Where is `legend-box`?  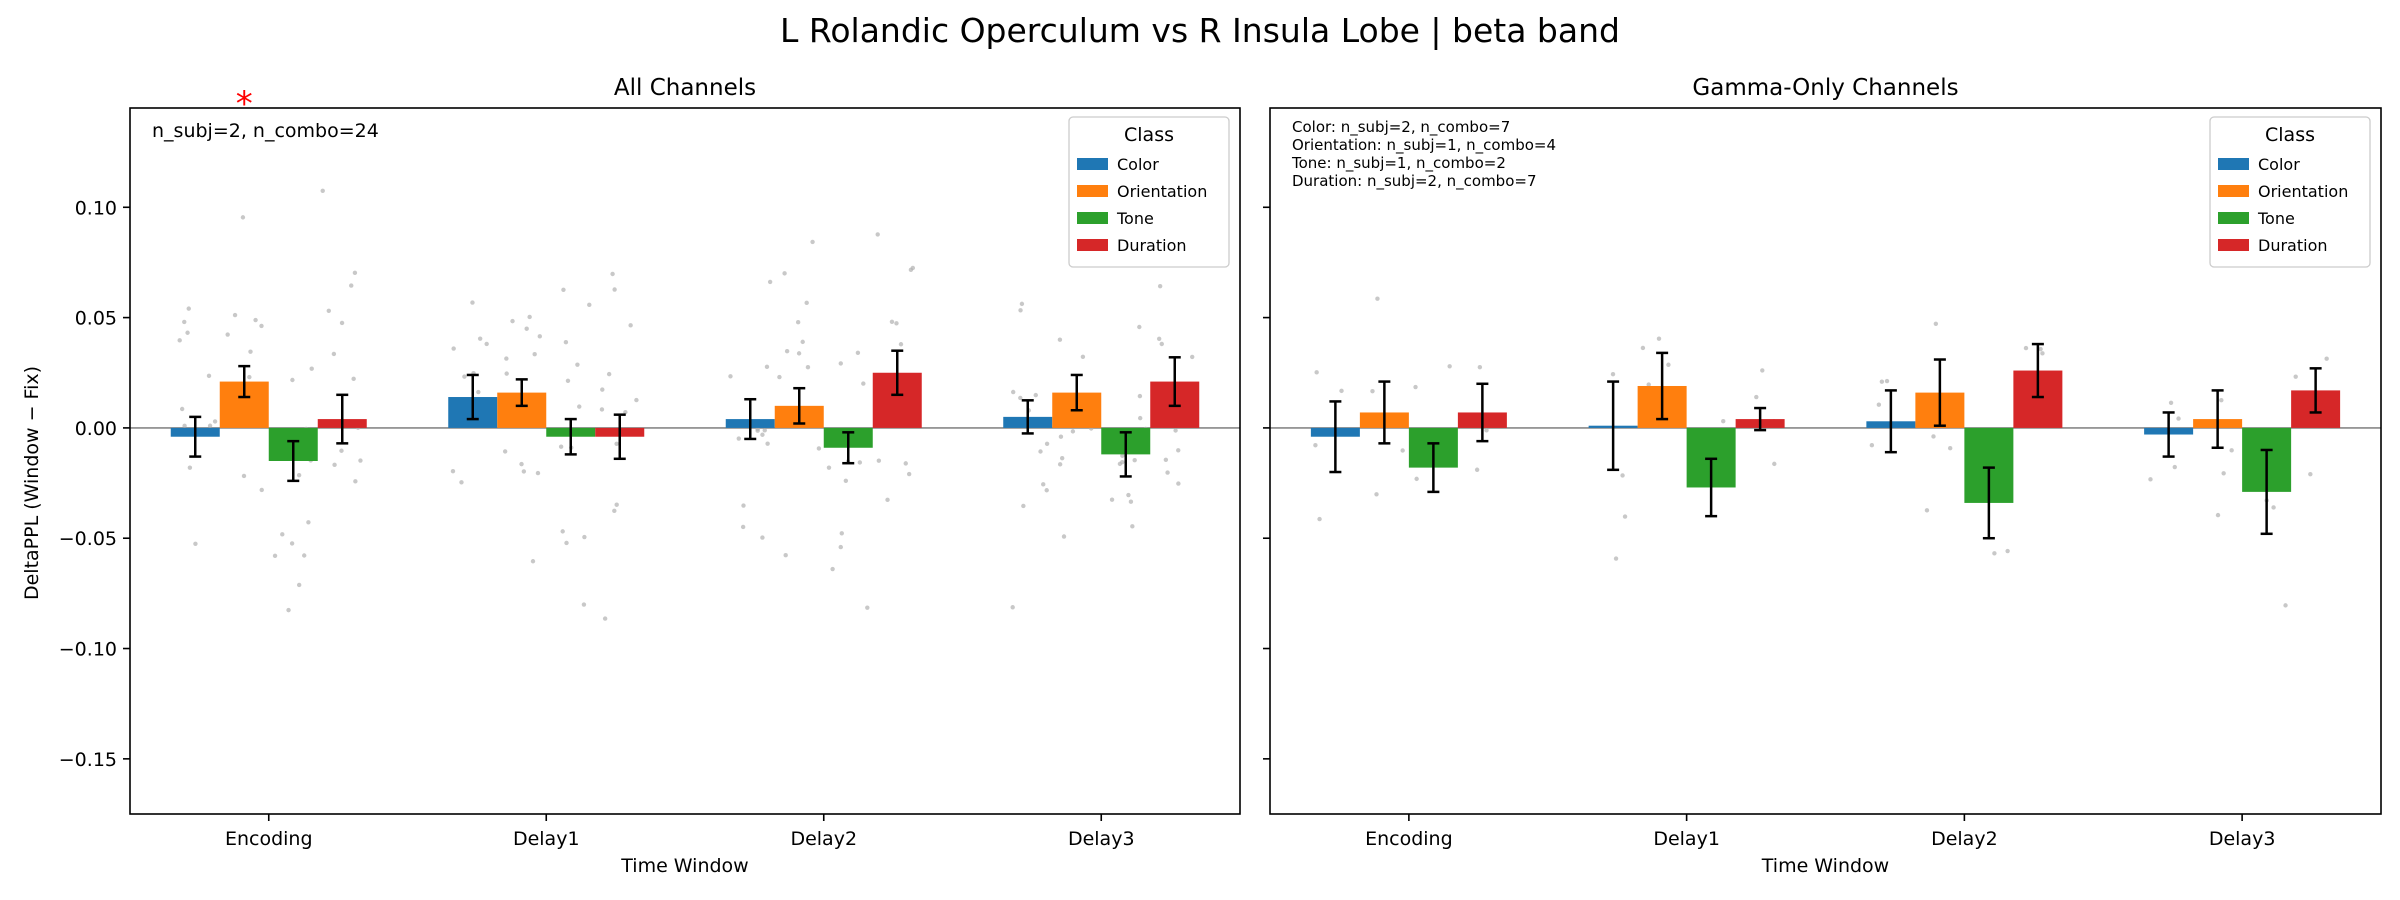
legend-box is located at coordinates (1149, 192).